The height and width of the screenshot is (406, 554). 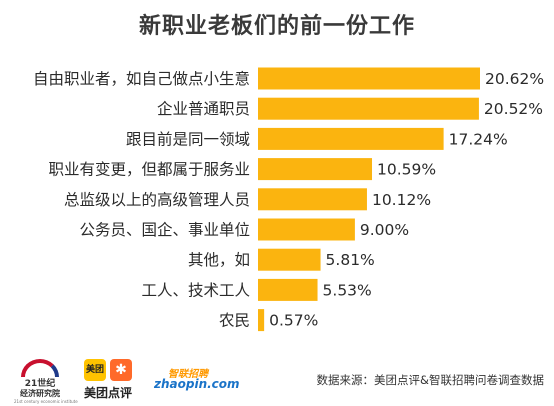 I want to click on value-label: 20.52%, so click(x=513, y=109).